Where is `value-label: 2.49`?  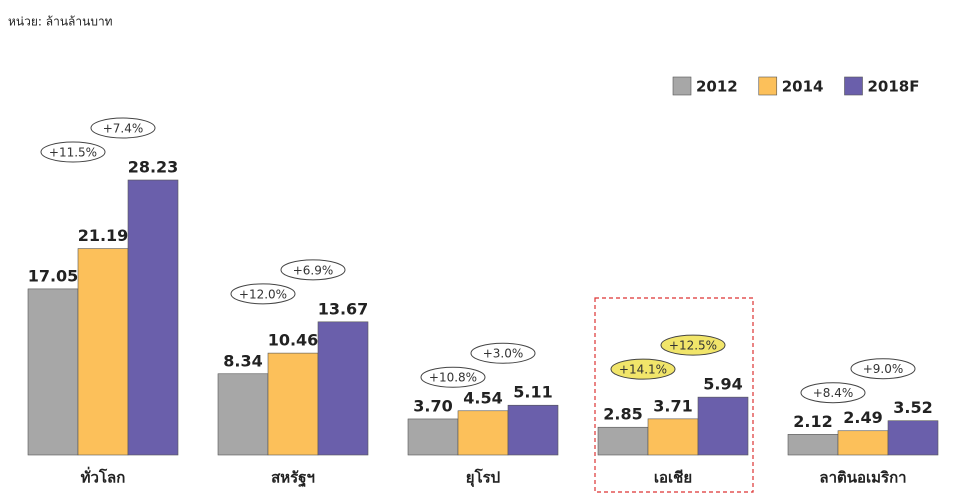 value-label: 2.49 is located at coordinates (862, 417).